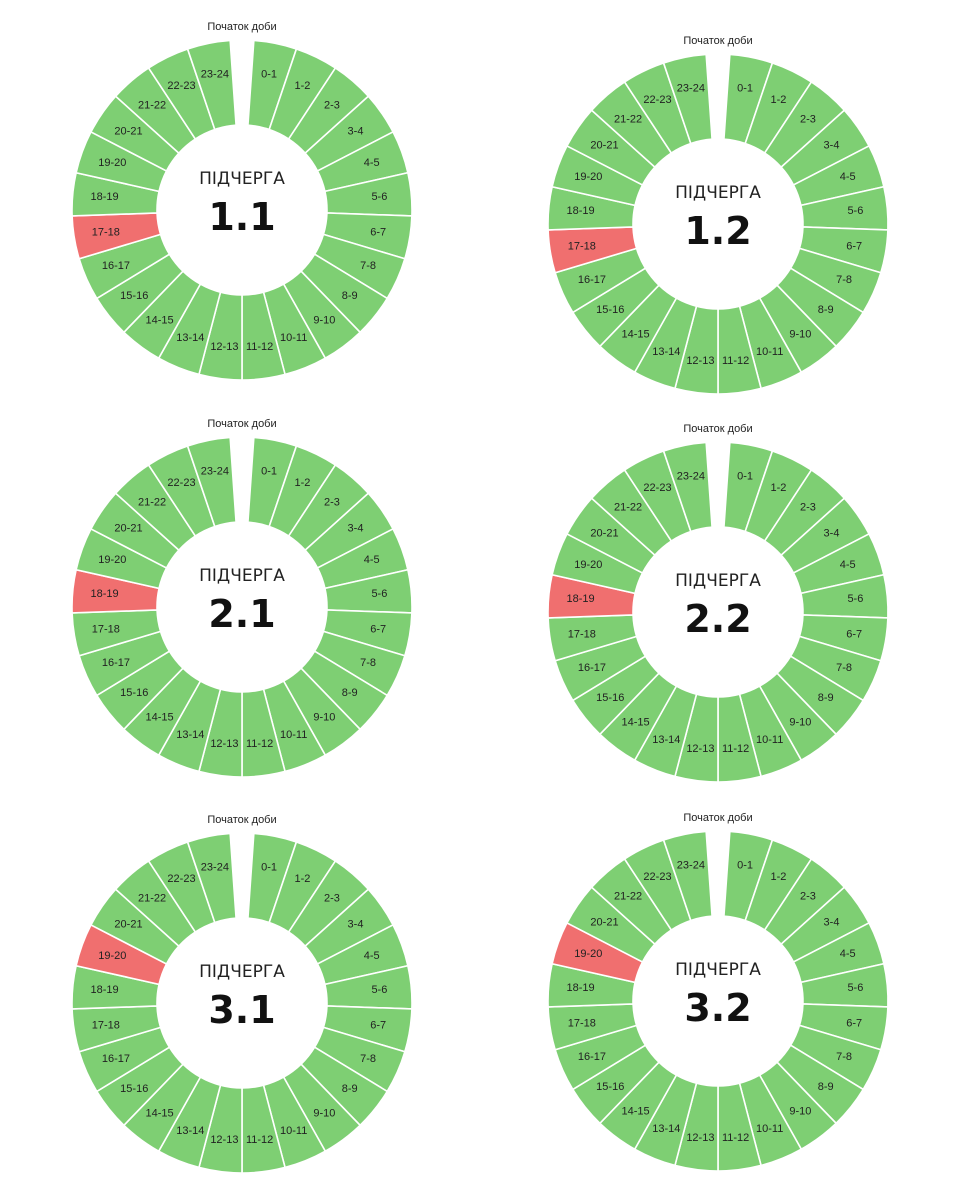 The height and width of the screenshot is (1201, 960). Describe the element at coordinates (241, 217) in the screenshot. I see `subqueue-number: 1.1` at that location.